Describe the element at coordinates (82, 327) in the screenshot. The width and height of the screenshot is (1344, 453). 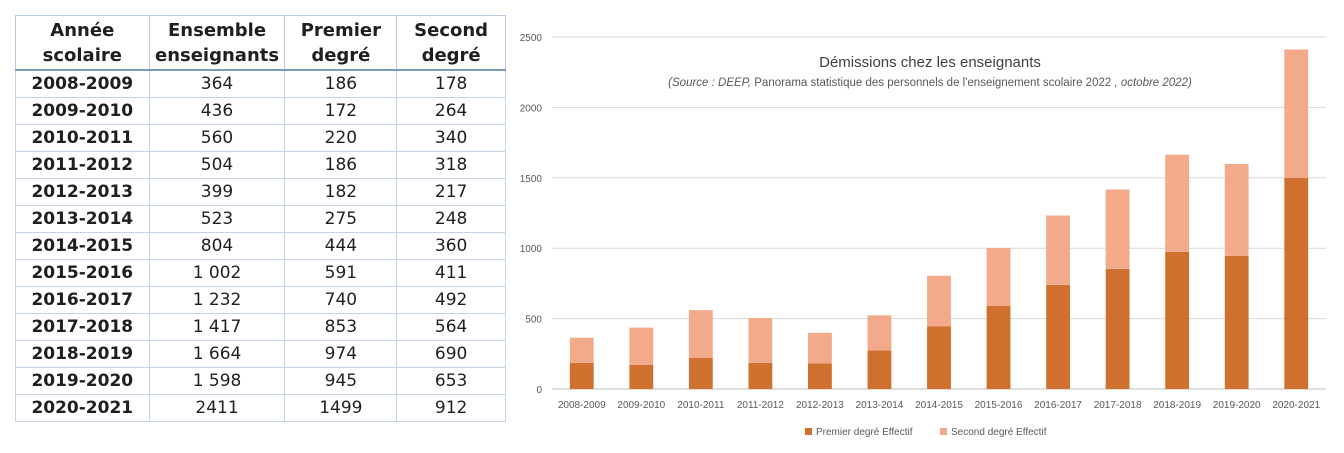
I see `cell-year: 2017-2018` at that location.